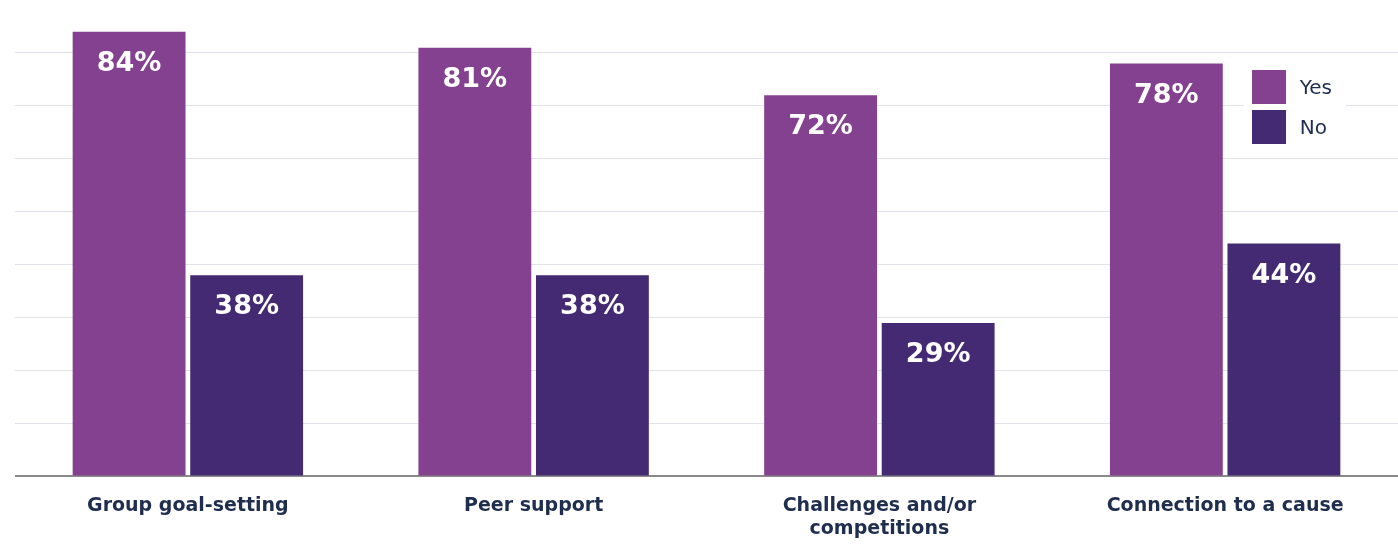  Describe the element at coordinates (879, 515) in the screenshot. I see `x-tick-label: Challenges and/or competitions` at that location.